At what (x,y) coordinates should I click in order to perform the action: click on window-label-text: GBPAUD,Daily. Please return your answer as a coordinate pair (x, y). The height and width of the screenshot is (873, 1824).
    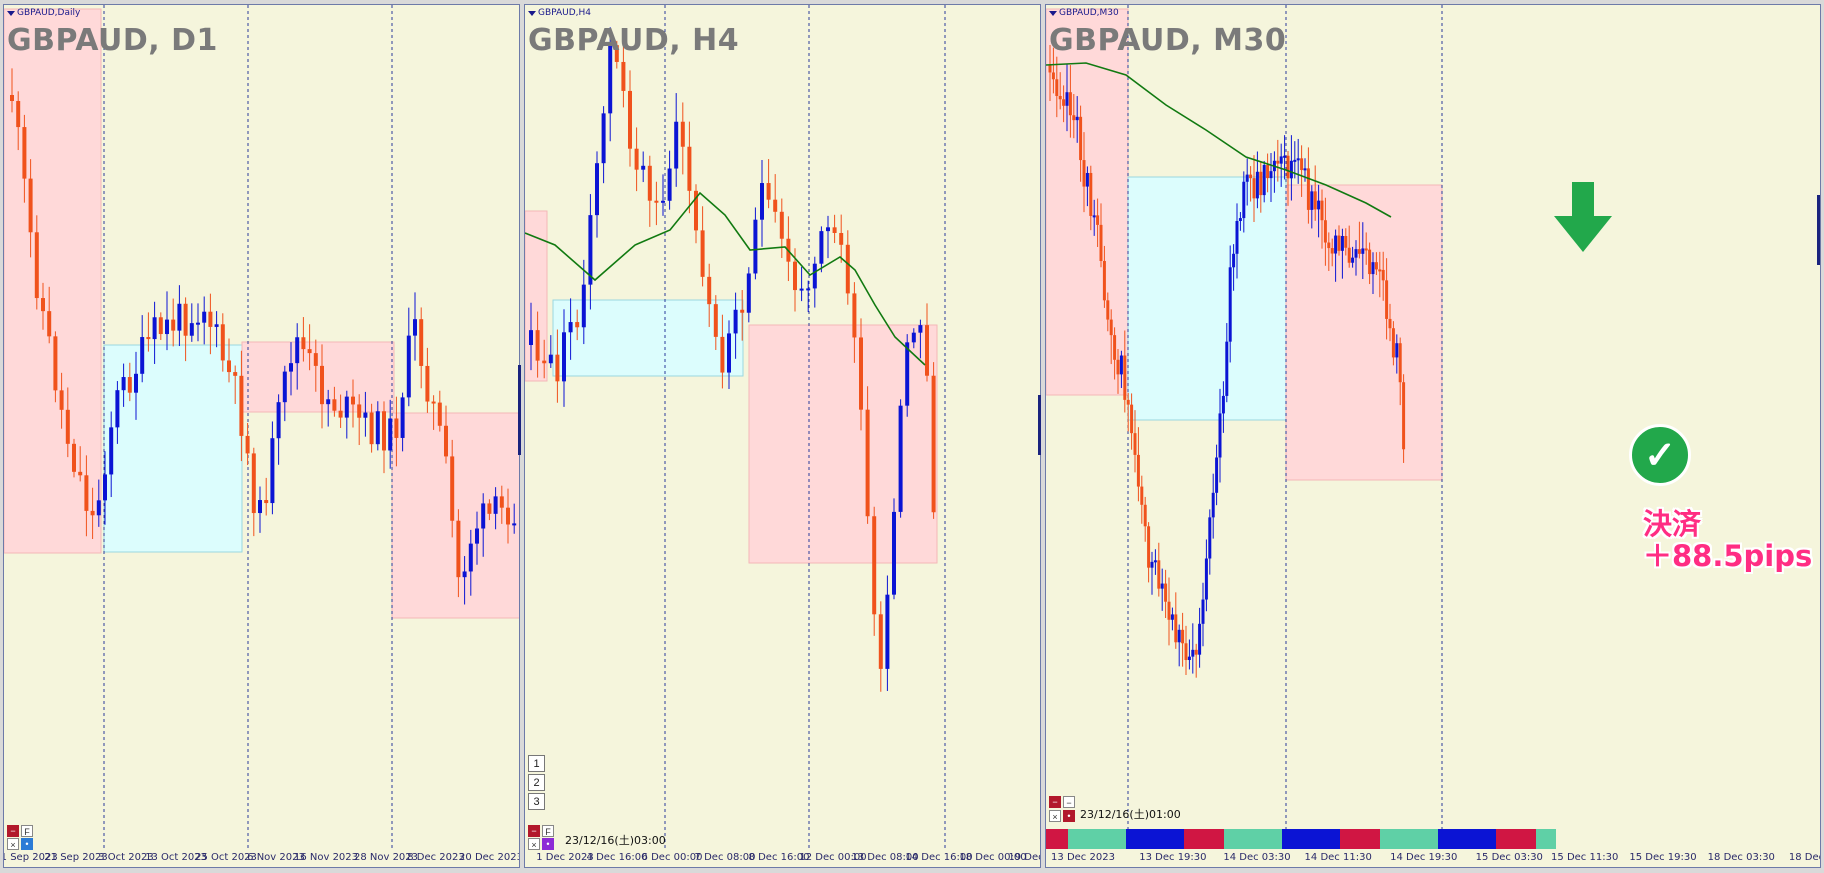
    Looking at the image, I should click on (49, 13).